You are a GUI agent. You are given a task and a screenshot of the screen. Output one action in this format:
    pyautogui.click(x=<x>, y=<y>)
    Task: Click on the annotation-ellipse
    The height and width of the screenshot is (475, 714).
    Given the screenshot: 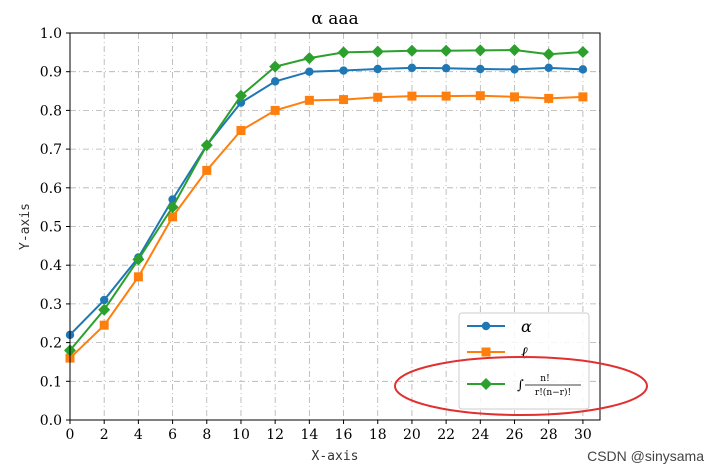 What is the action you would take?
    pyautogui.click(x=521, y=386)
    